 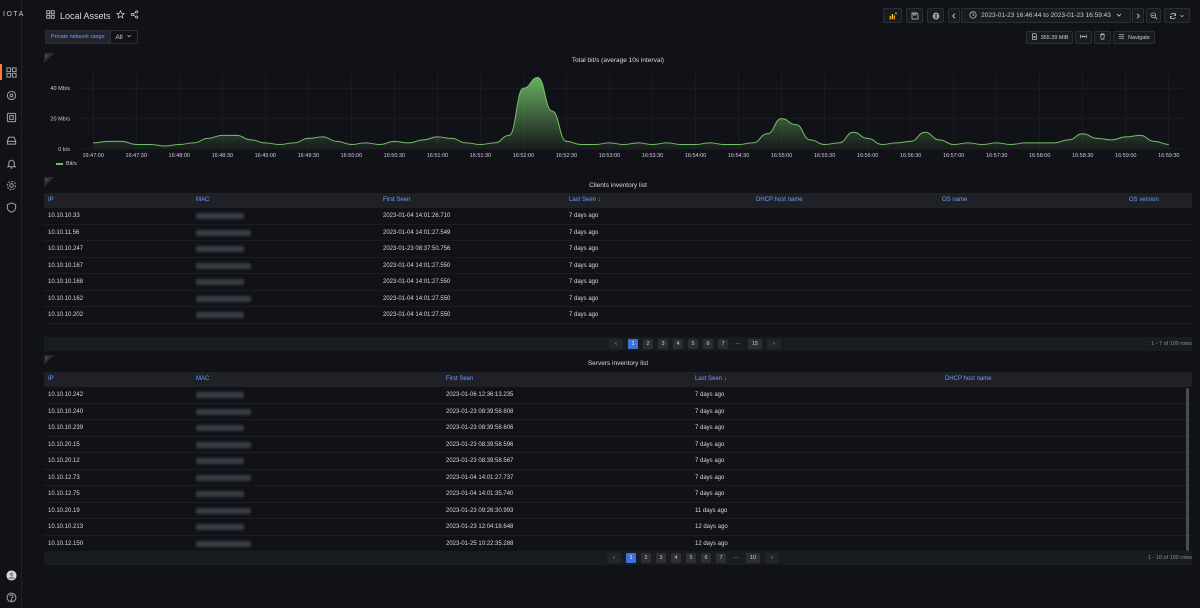 What do you see at coordinates (11, 597) in the screenshot?
I see `help-icon` at bounding box center [11, 597].